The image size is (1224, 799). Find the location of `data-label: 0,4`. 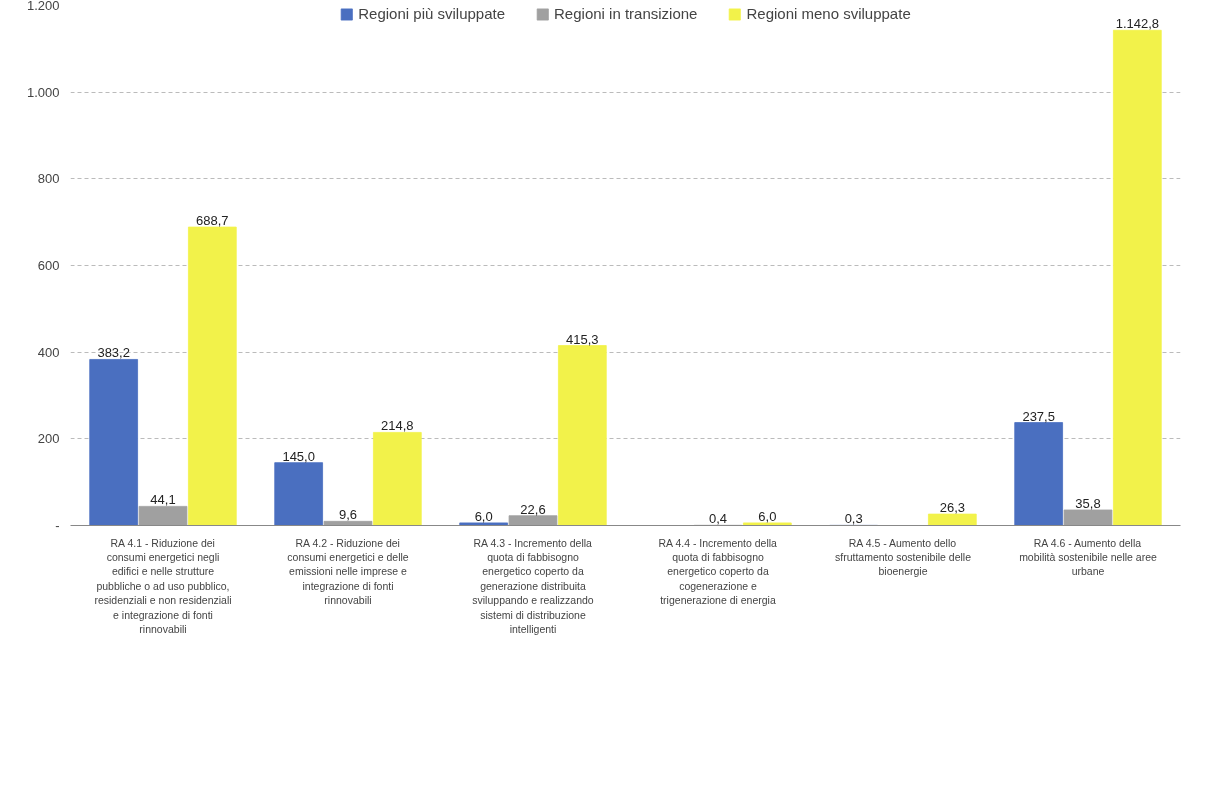

data-label: 0,4 is located at coordinates (718, 519).